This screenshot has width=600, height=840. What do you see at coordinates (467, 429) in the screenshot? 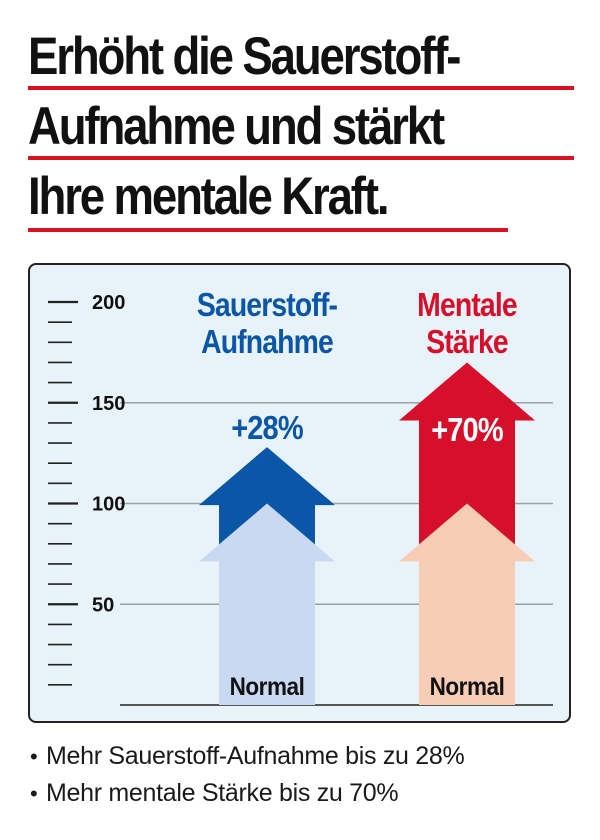
I see `change-label: +70%` at bounding box center [467, 429].